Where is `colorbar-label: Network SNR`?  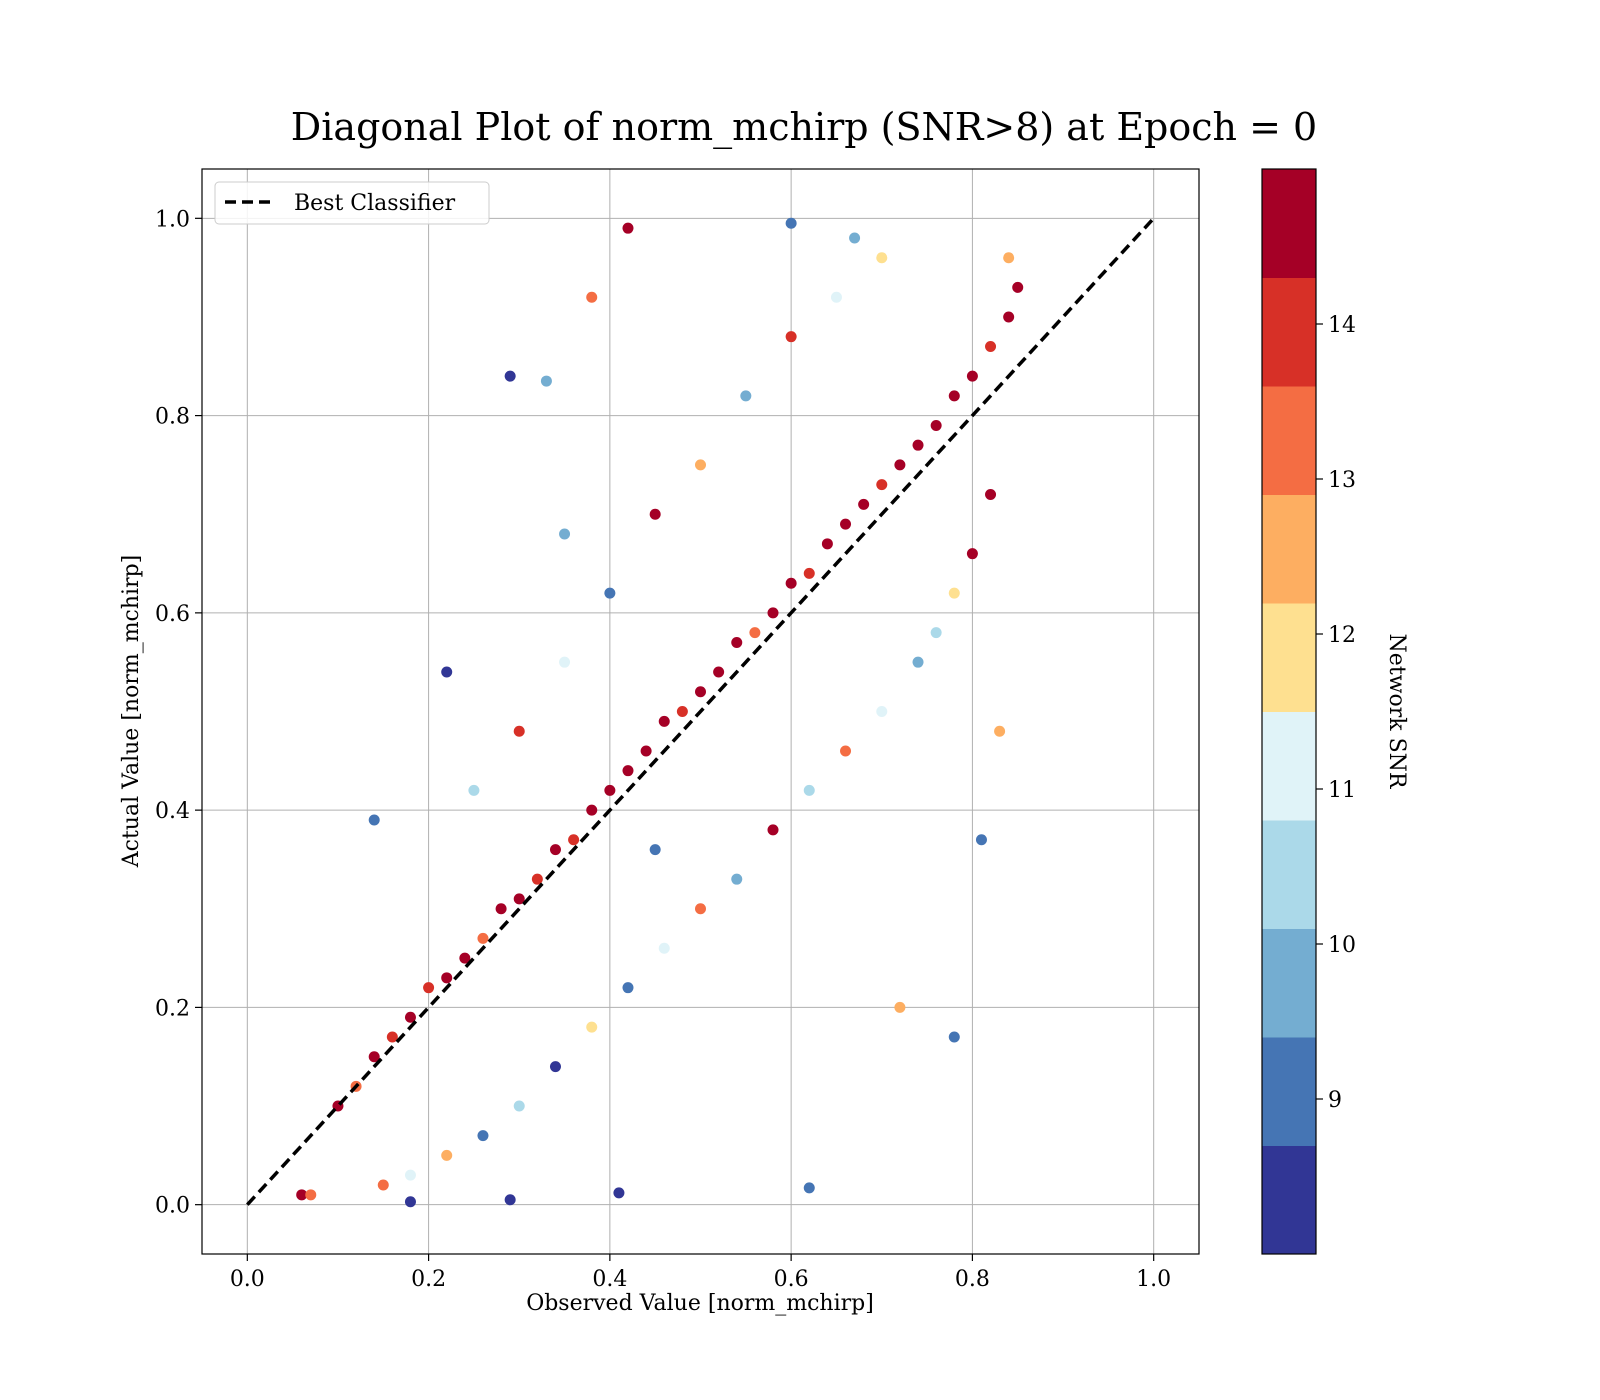 colorbar-label: Network SNR is located at coordinates (1396, 712).